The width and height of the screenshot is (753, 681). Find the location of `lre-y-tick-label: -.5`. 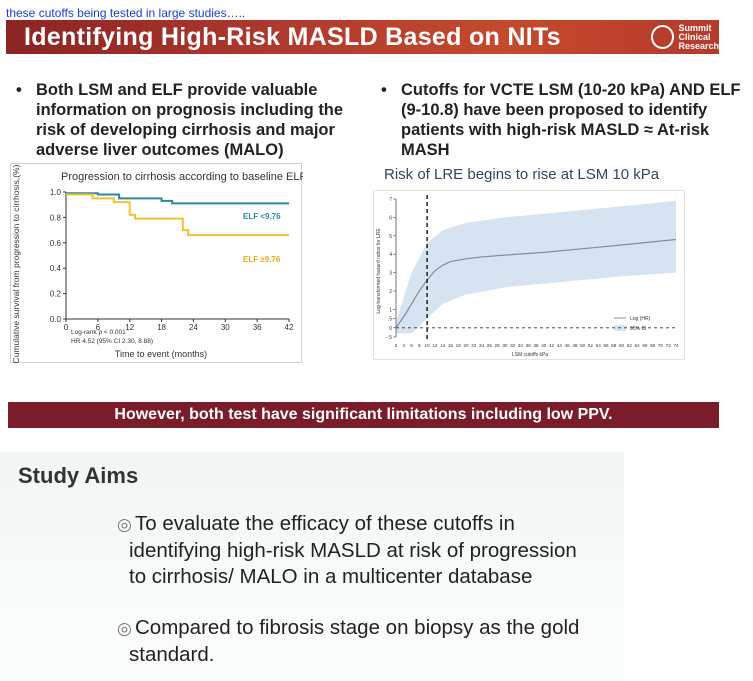

lre-y-tick-label: -.5 is located at coordinates (389, 338).